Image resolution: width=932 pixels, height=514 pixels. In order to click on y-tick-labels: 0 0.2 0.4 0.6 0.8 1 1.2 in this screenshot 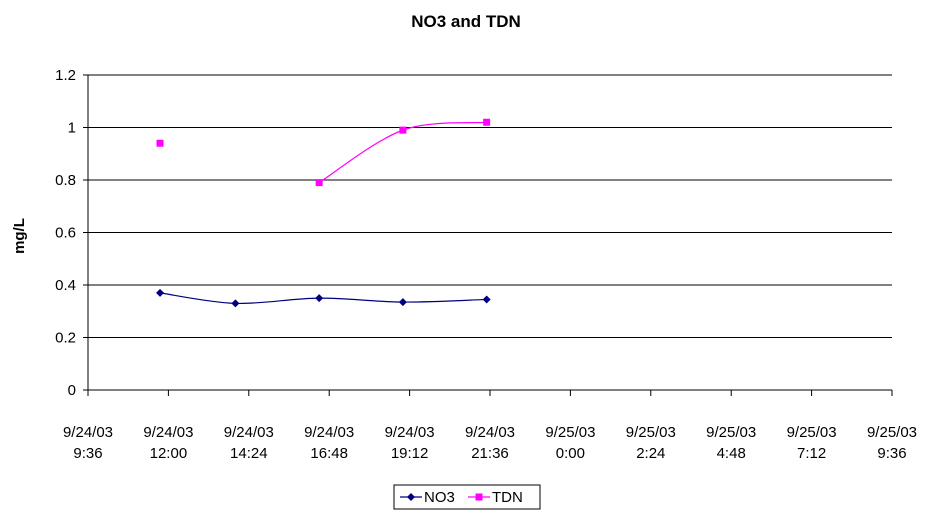, I will do `click(65, 233)`.